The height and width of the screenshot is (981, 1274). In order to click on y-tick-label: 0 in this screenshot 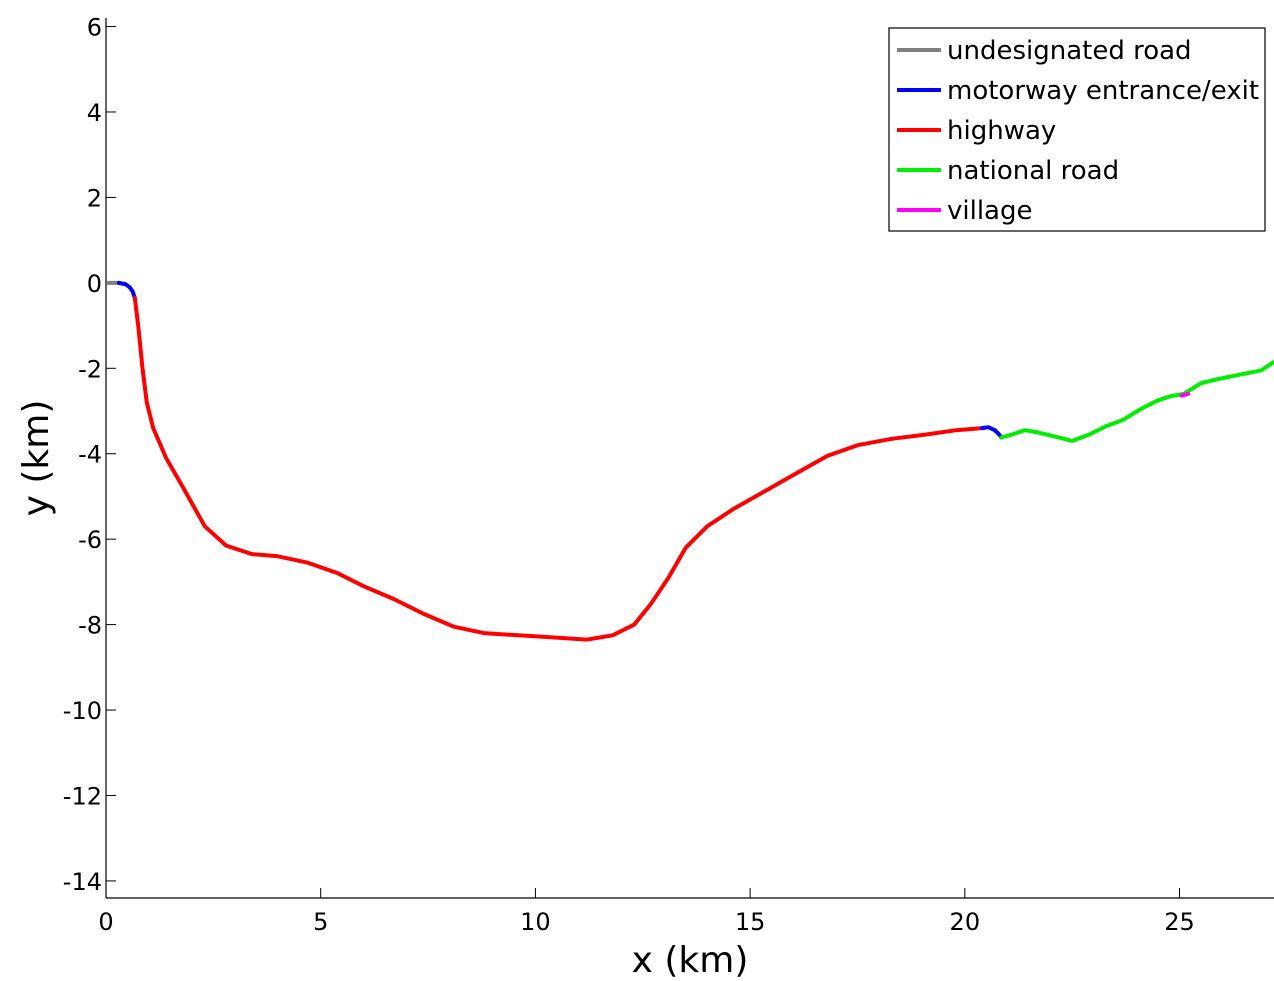, I will do `click(94, 284)`.